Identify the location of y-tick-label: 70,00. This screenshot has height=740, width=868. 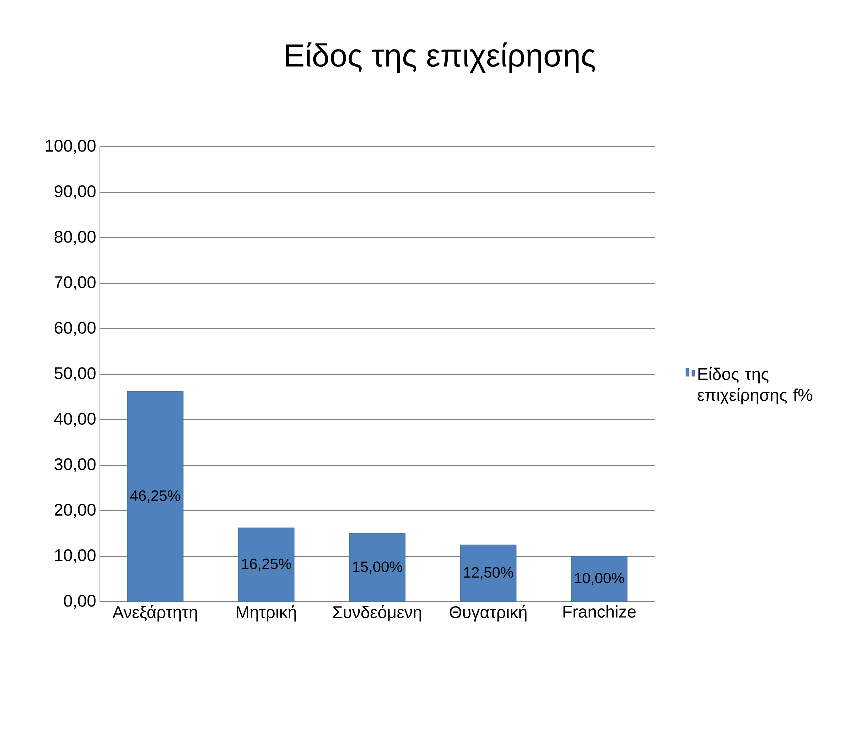
(75, 283).